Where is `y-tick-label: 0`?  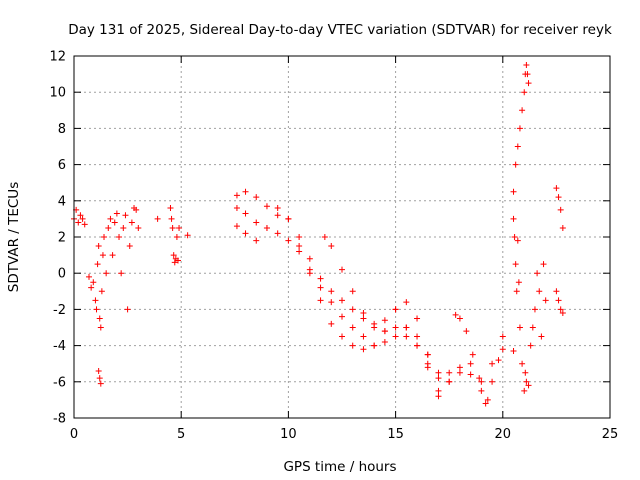 y-tick-label: 0 is located at coordinates (62, 274).